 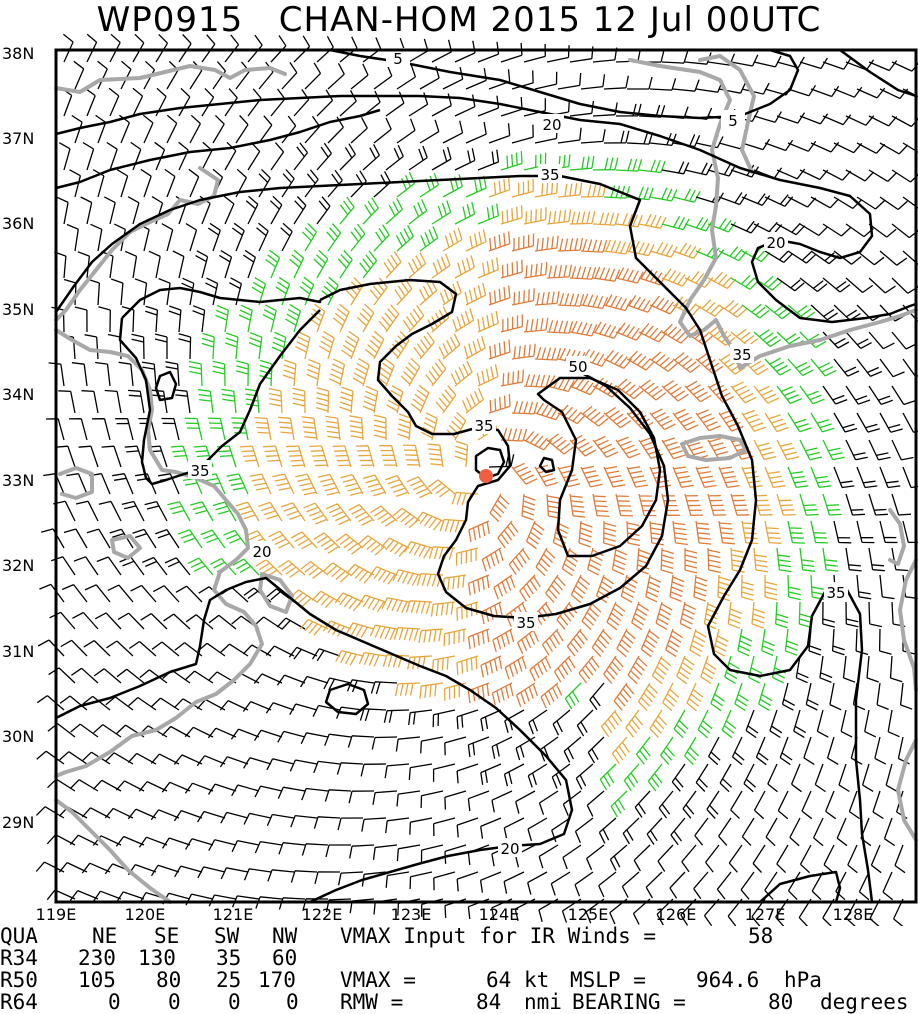 I want to click on chart-title: WP0915 CHAN-HOM 2015 12 Jul 00UTC, so click(x=459, y=22).